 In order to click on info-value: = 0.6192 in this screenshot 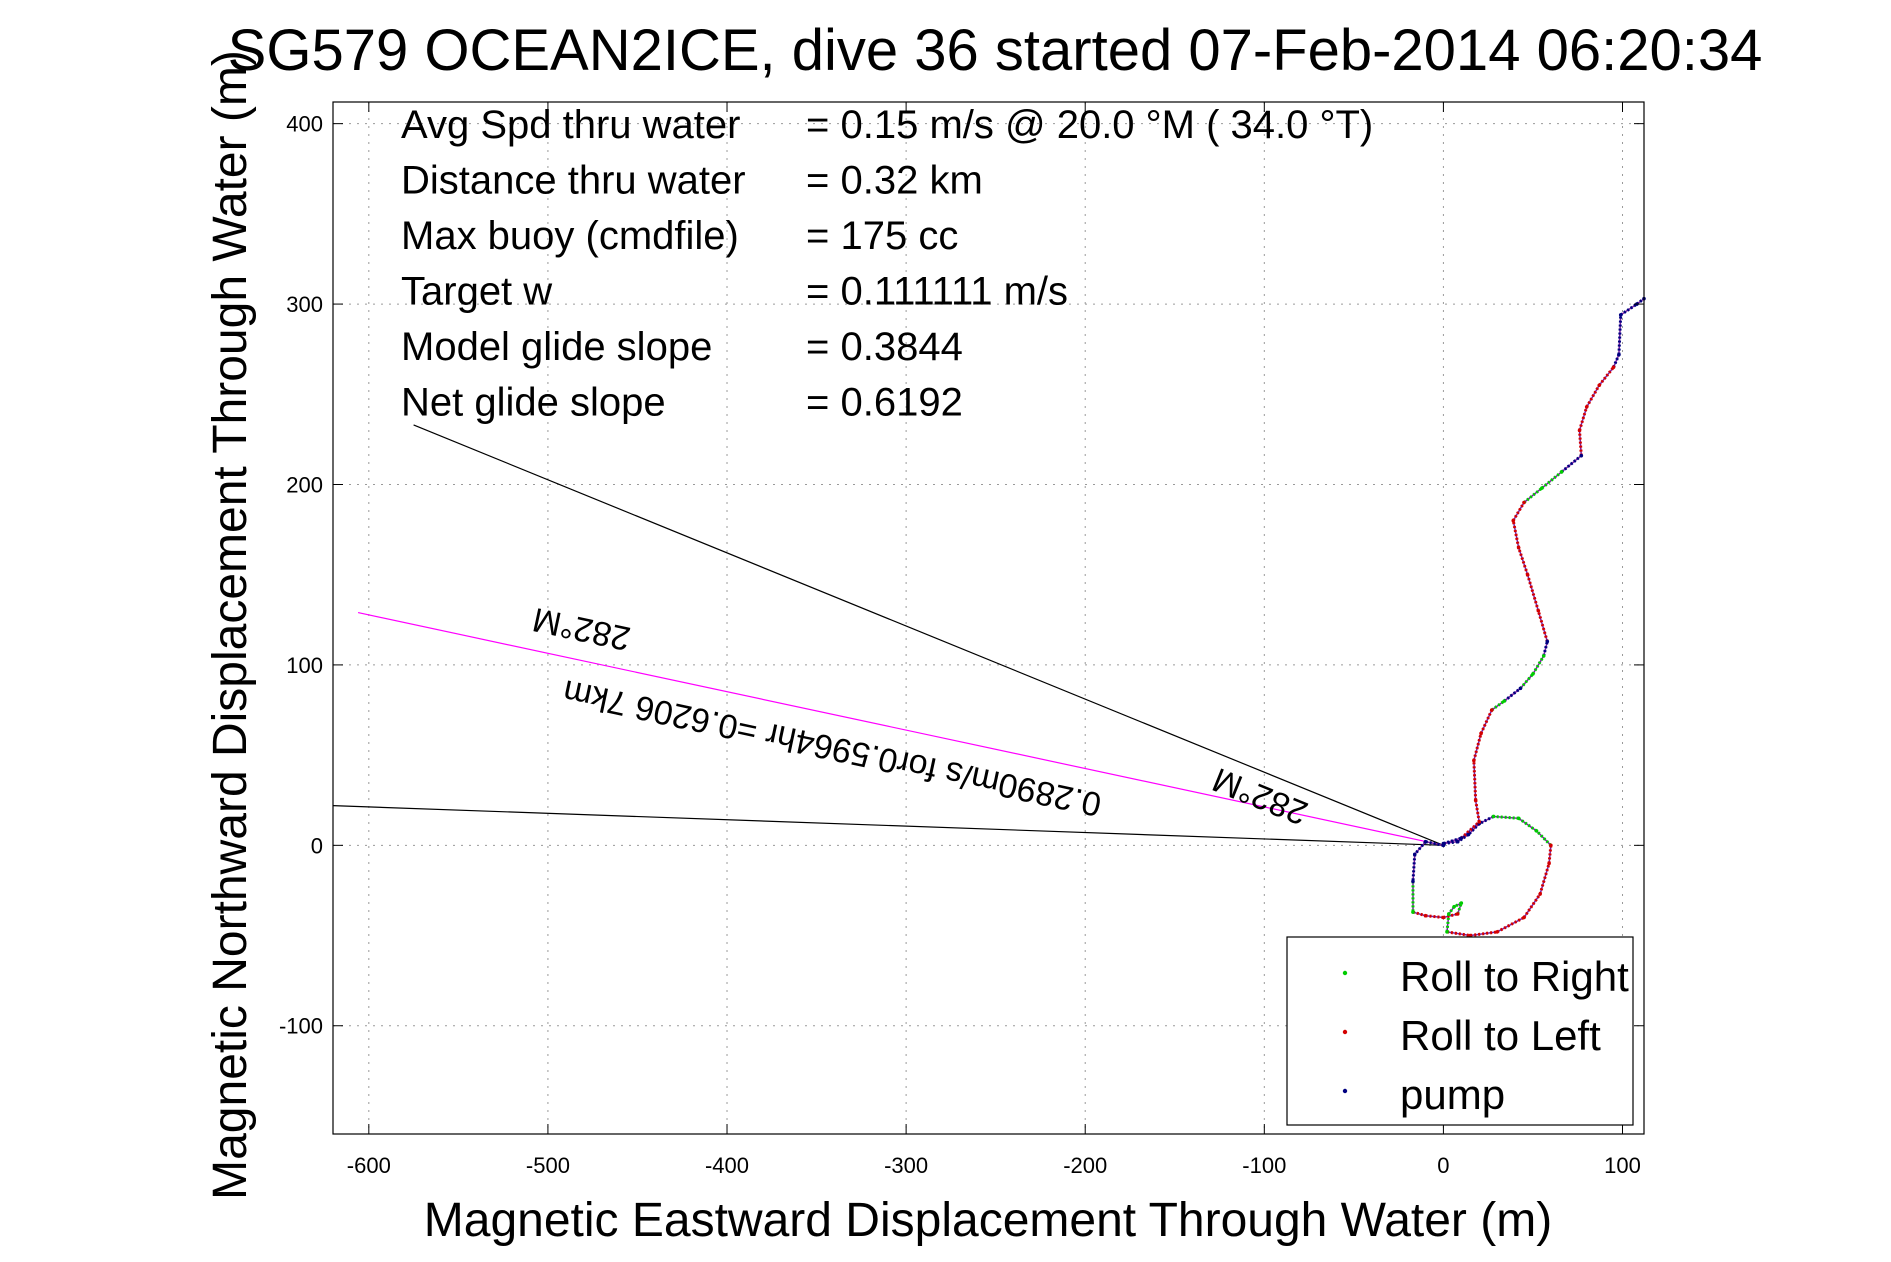, I will do `click(884, 403)`.